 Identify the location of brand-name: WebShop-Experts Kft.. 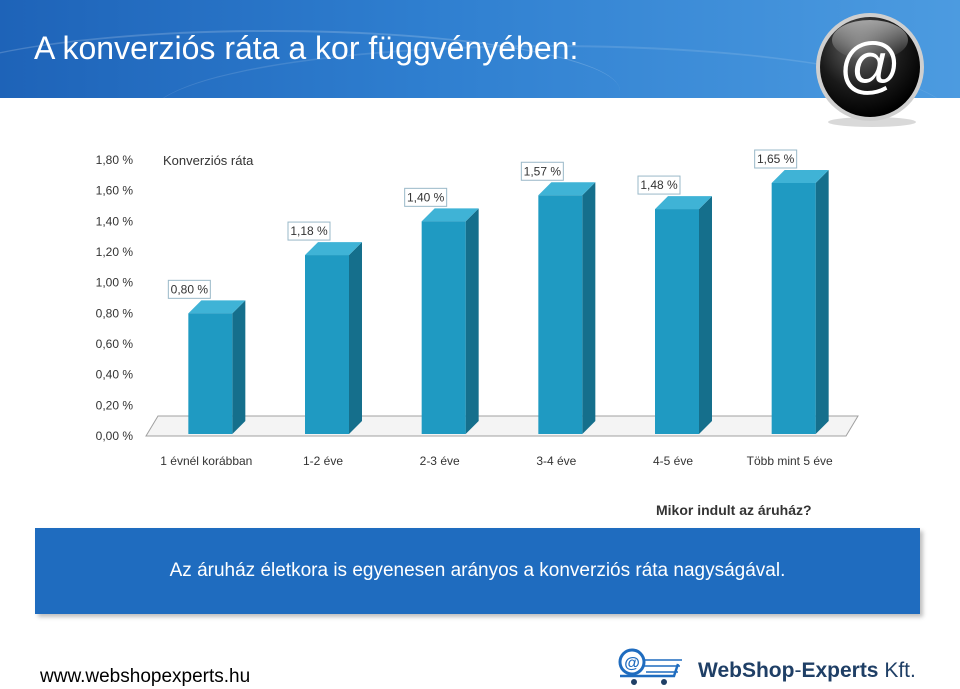
(807, 671).